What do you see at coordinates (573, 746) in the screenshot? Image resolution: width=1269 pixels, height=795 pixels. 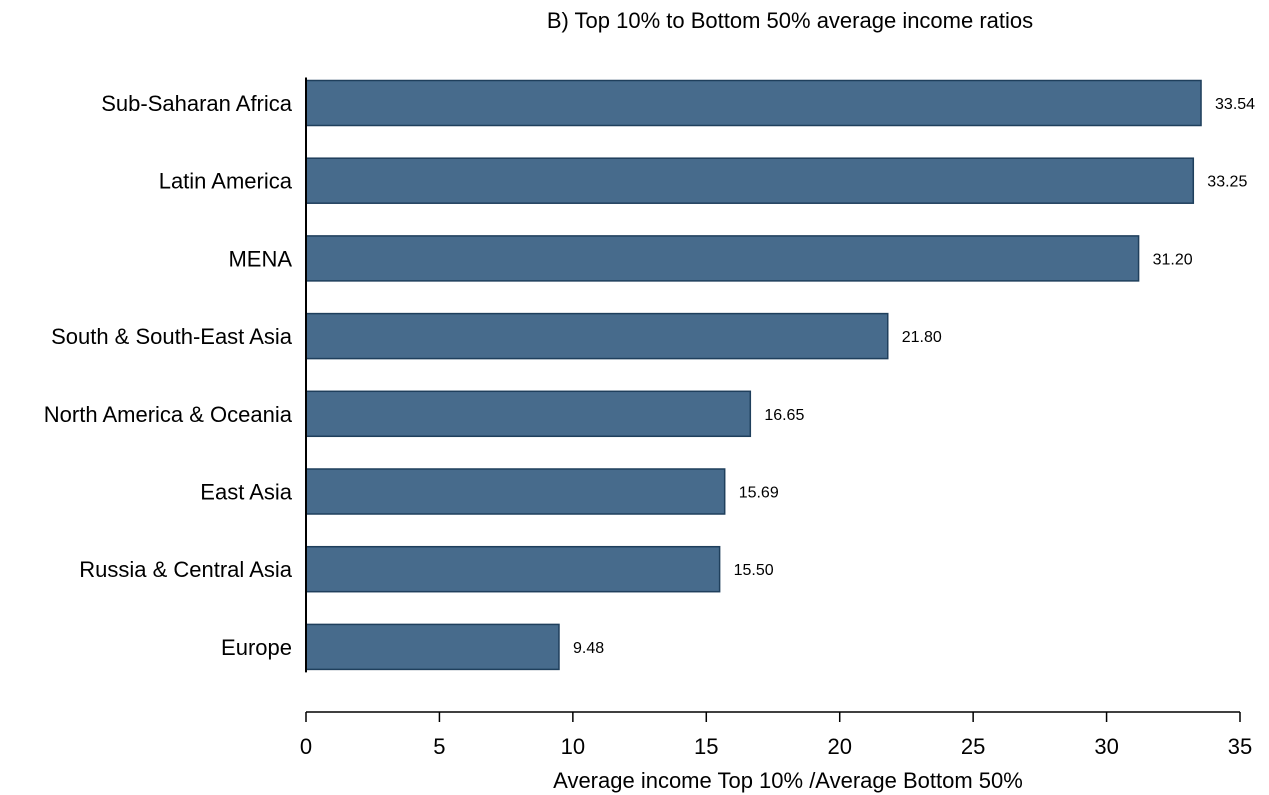 I see `x-tick-label: 10` at bounding box center [573, 746].